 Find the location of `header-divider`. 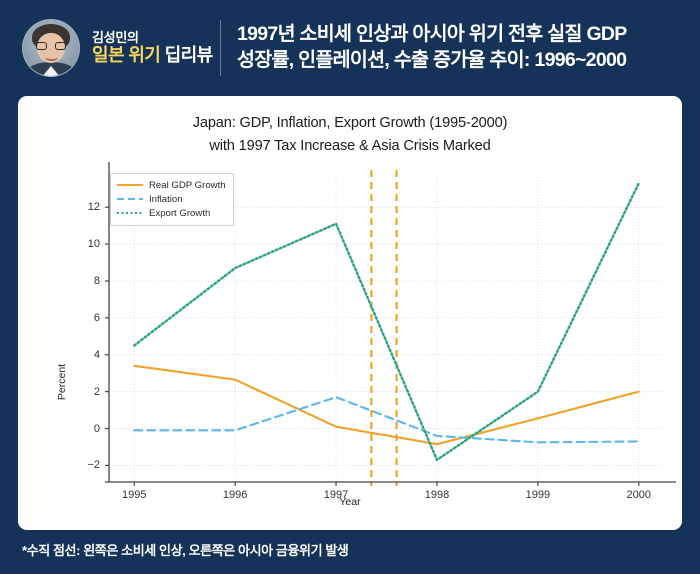

header-divider is located at coordinates (220, 48).